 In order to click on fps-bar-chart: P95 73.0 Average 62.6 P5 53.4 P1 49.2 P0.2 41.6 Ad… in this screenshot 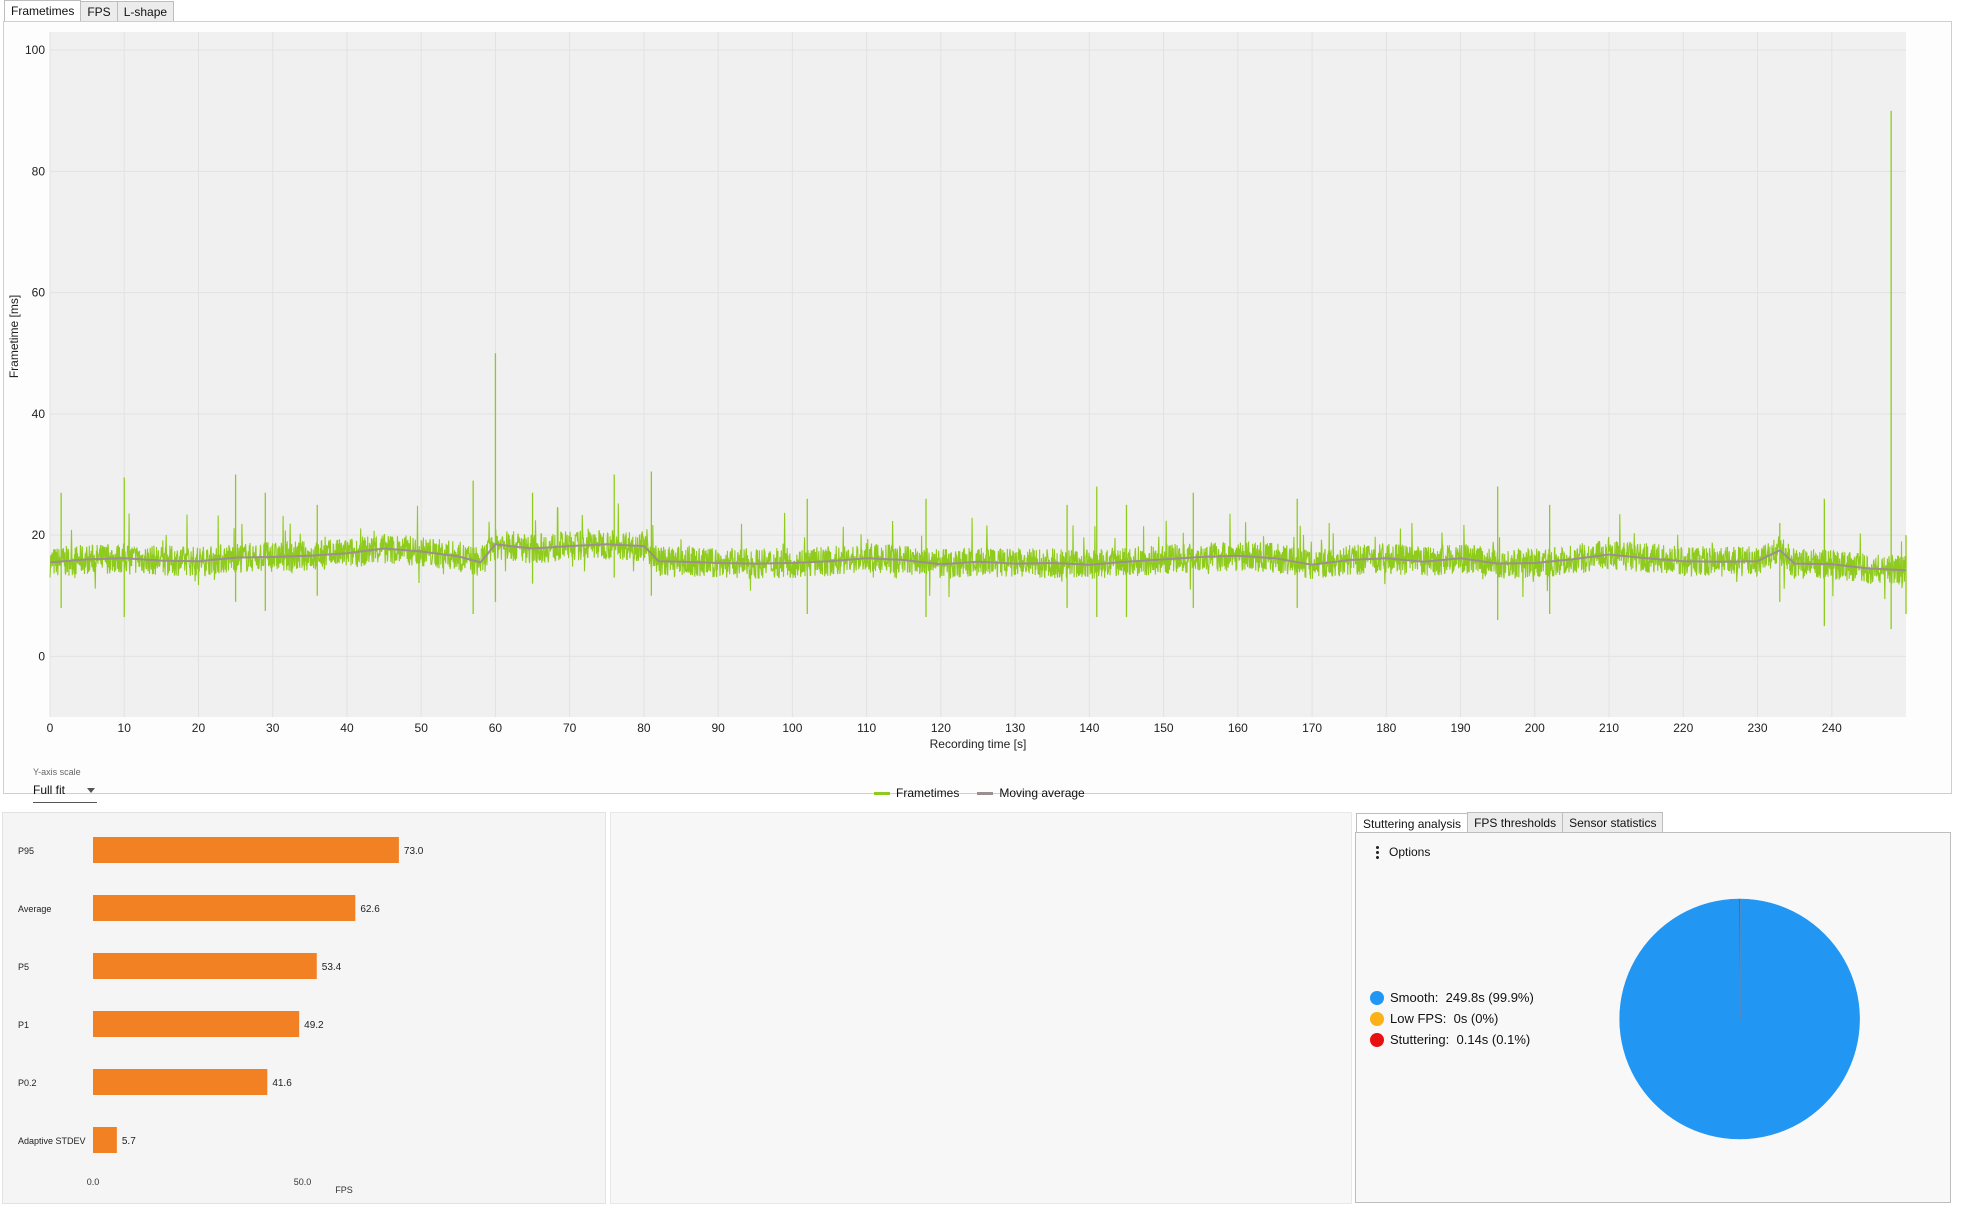, I will do `click(221, 1016)`.